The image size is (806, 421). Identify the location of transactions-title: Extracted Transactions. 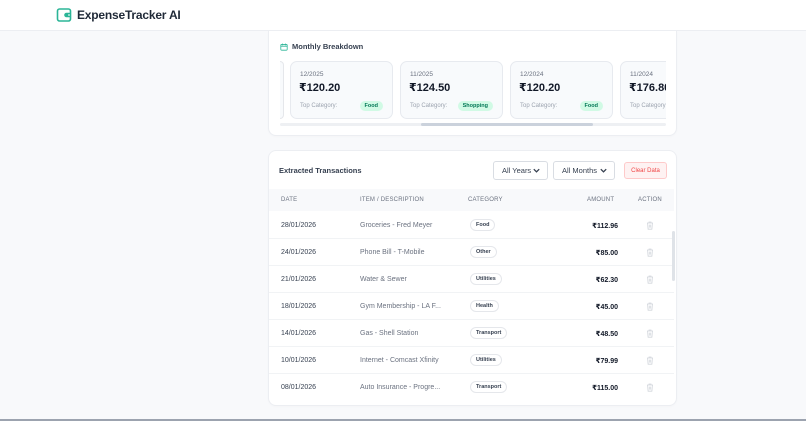
(320, 170).